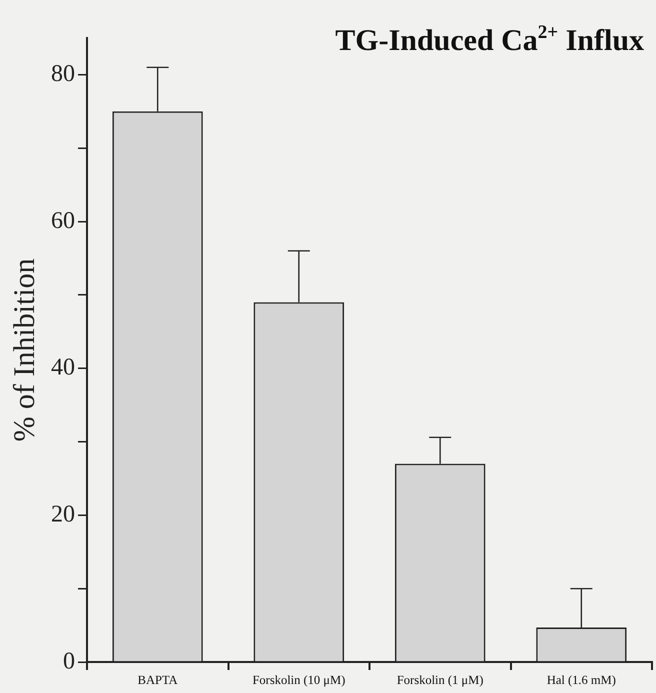 Image resolution: width=656 pixels, height=693 pixels. What do you see at coordinates (581, 679) in the screenshot?
I see `x-tick-label: Hal (1.6 mM)` at bounding box center [581, 679].